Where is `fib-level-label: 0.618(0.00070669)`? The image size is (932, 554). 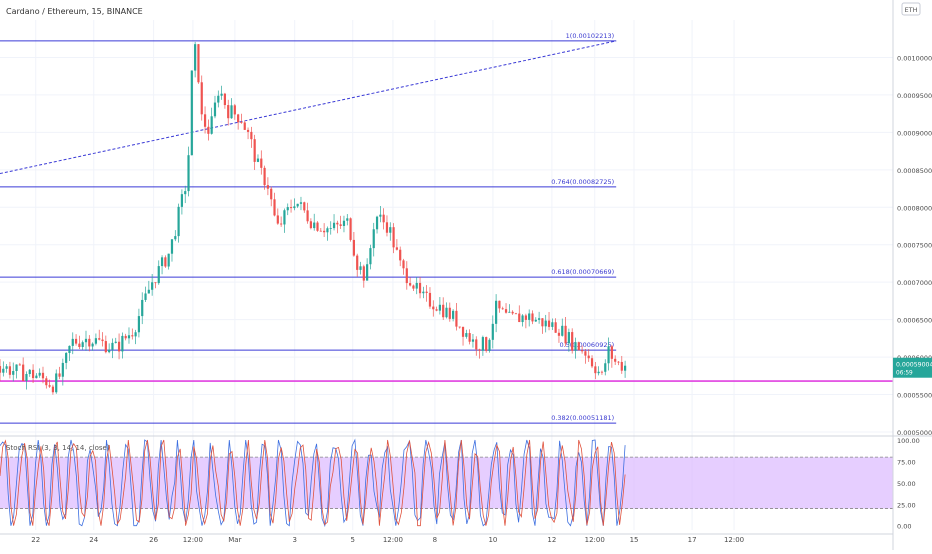 fib-level-label: 0.618(0.00070669) is located at coordinates (582, 272).